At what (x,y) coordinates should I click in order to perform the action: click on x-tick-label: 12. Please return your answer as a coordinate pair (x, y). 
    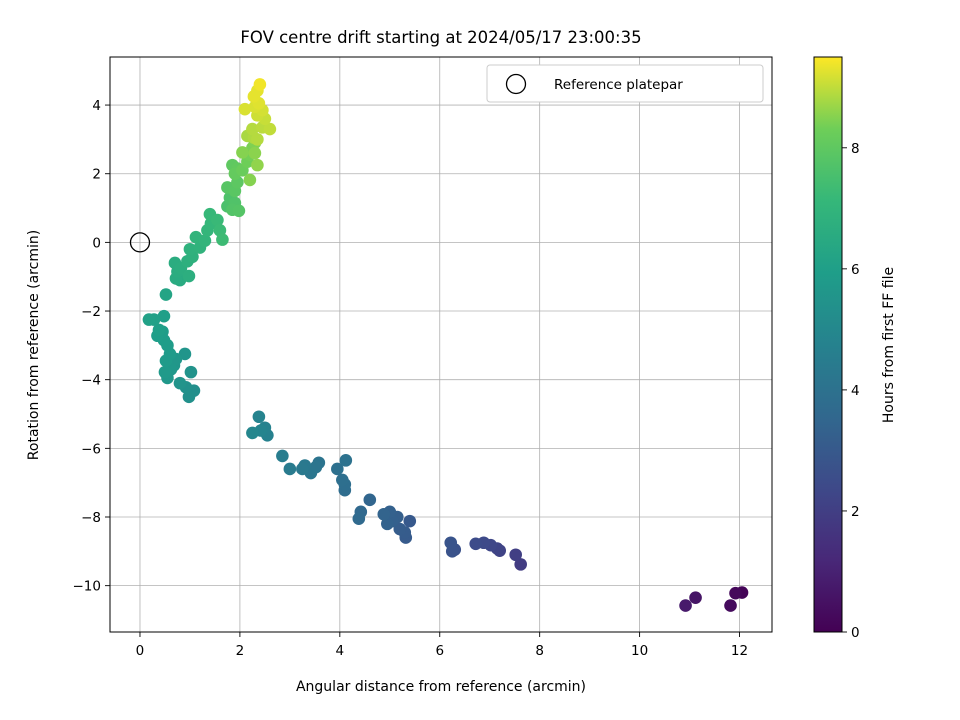
    Looking at the image, I should click on (739, 651).